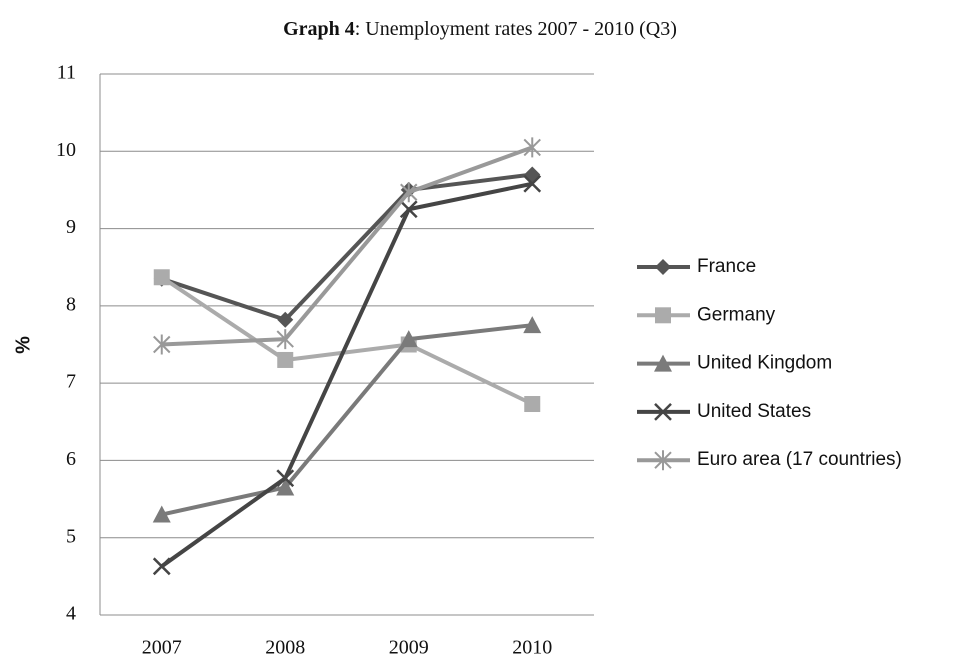 This screenshot has width=960, height=667. What do you see at coordinates (409, 648) in the screenshot?
I see `x-tick-label: 2009` at bounding box center [409, 648].